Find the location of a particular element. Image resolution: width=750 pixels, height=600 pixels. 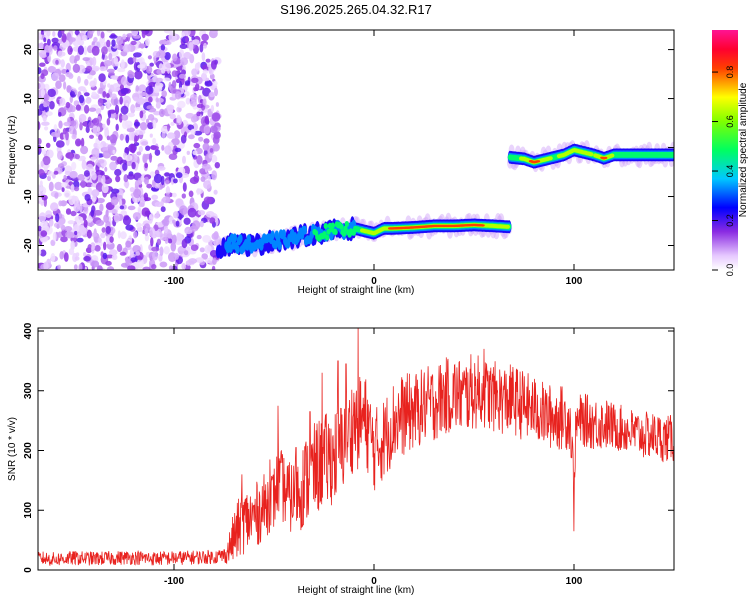

colorbar-tick-label: 0.8 is located at coordinates (730, 72).